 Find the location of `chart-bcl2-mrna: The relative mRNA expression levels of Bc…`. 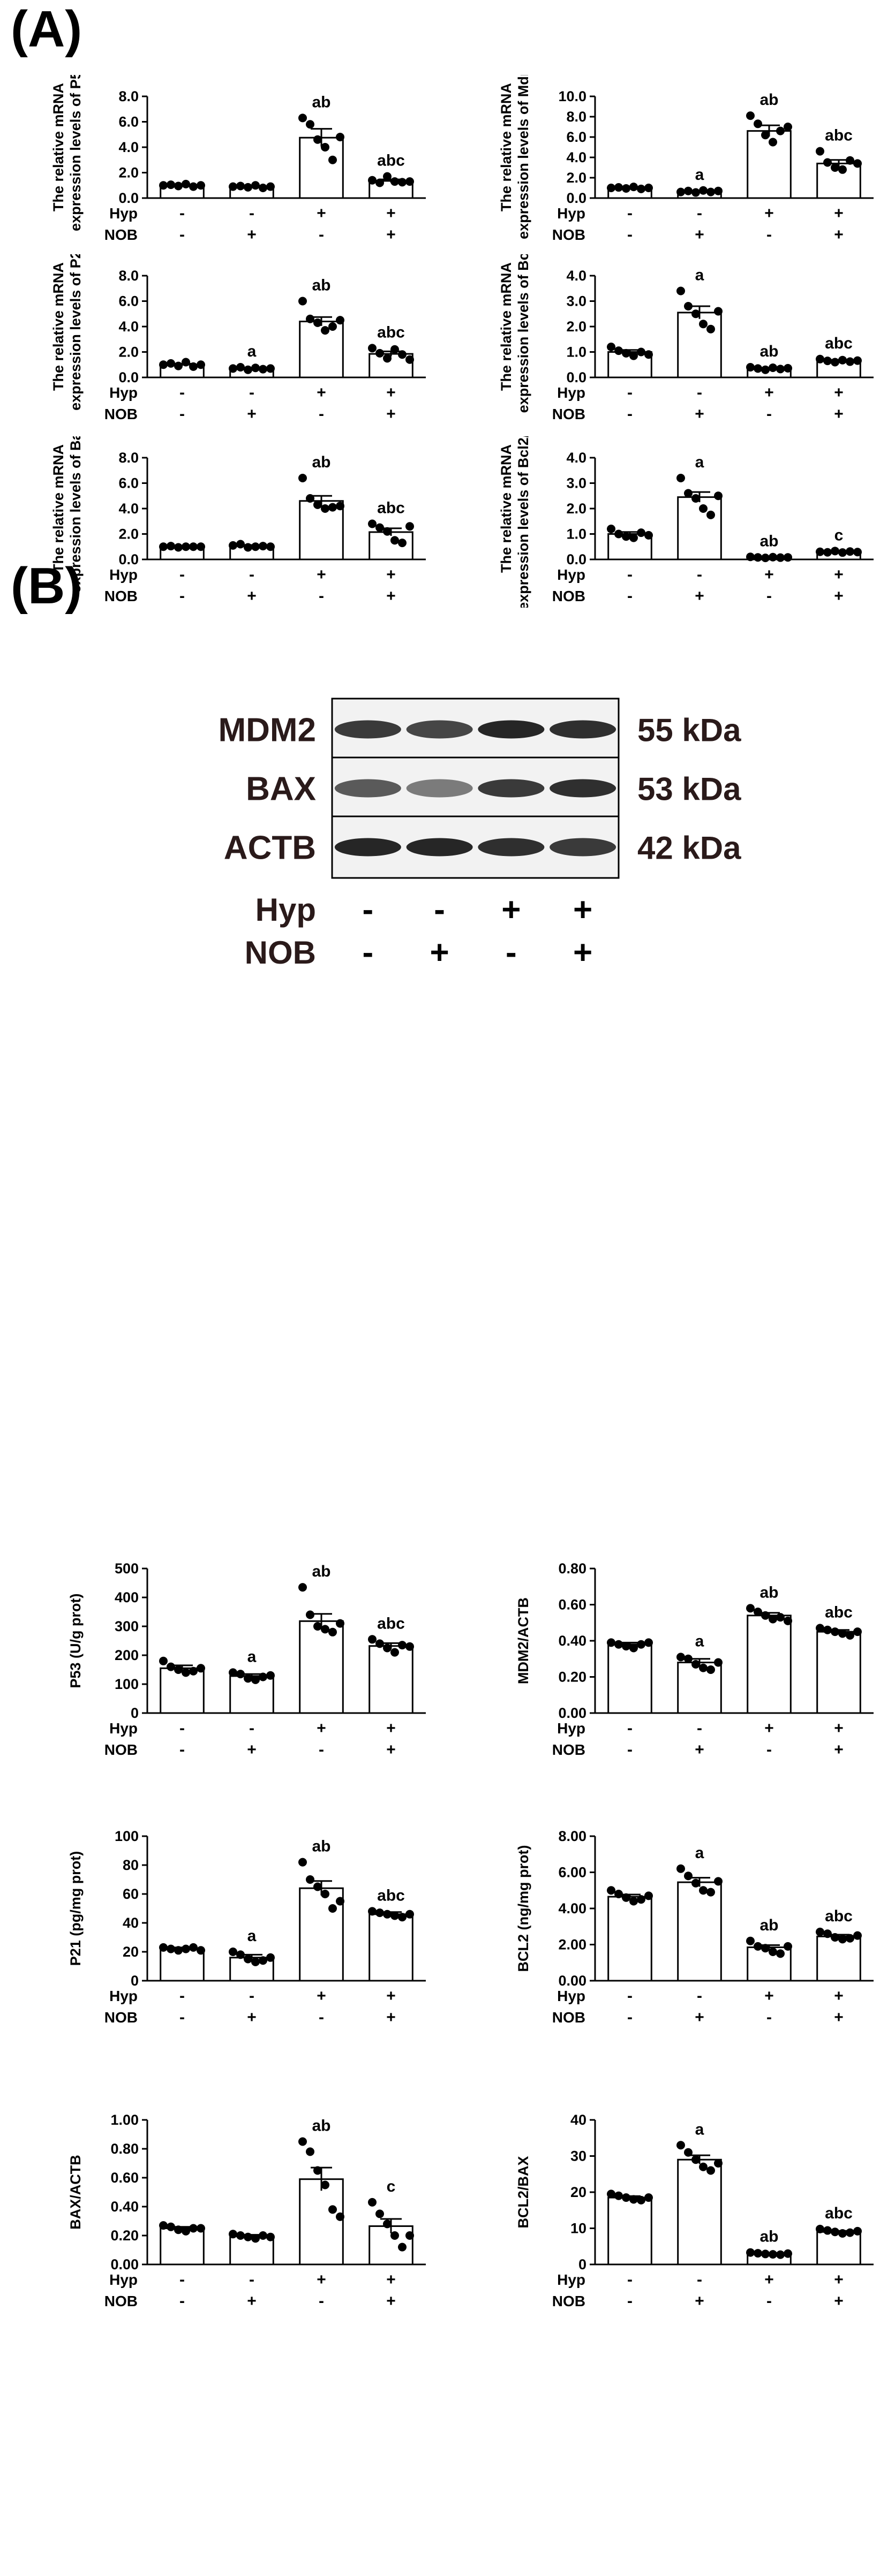

chart-bcl2-mrna: The relative mRNA expression levels of Bc… is located at coordinates (686, 338).